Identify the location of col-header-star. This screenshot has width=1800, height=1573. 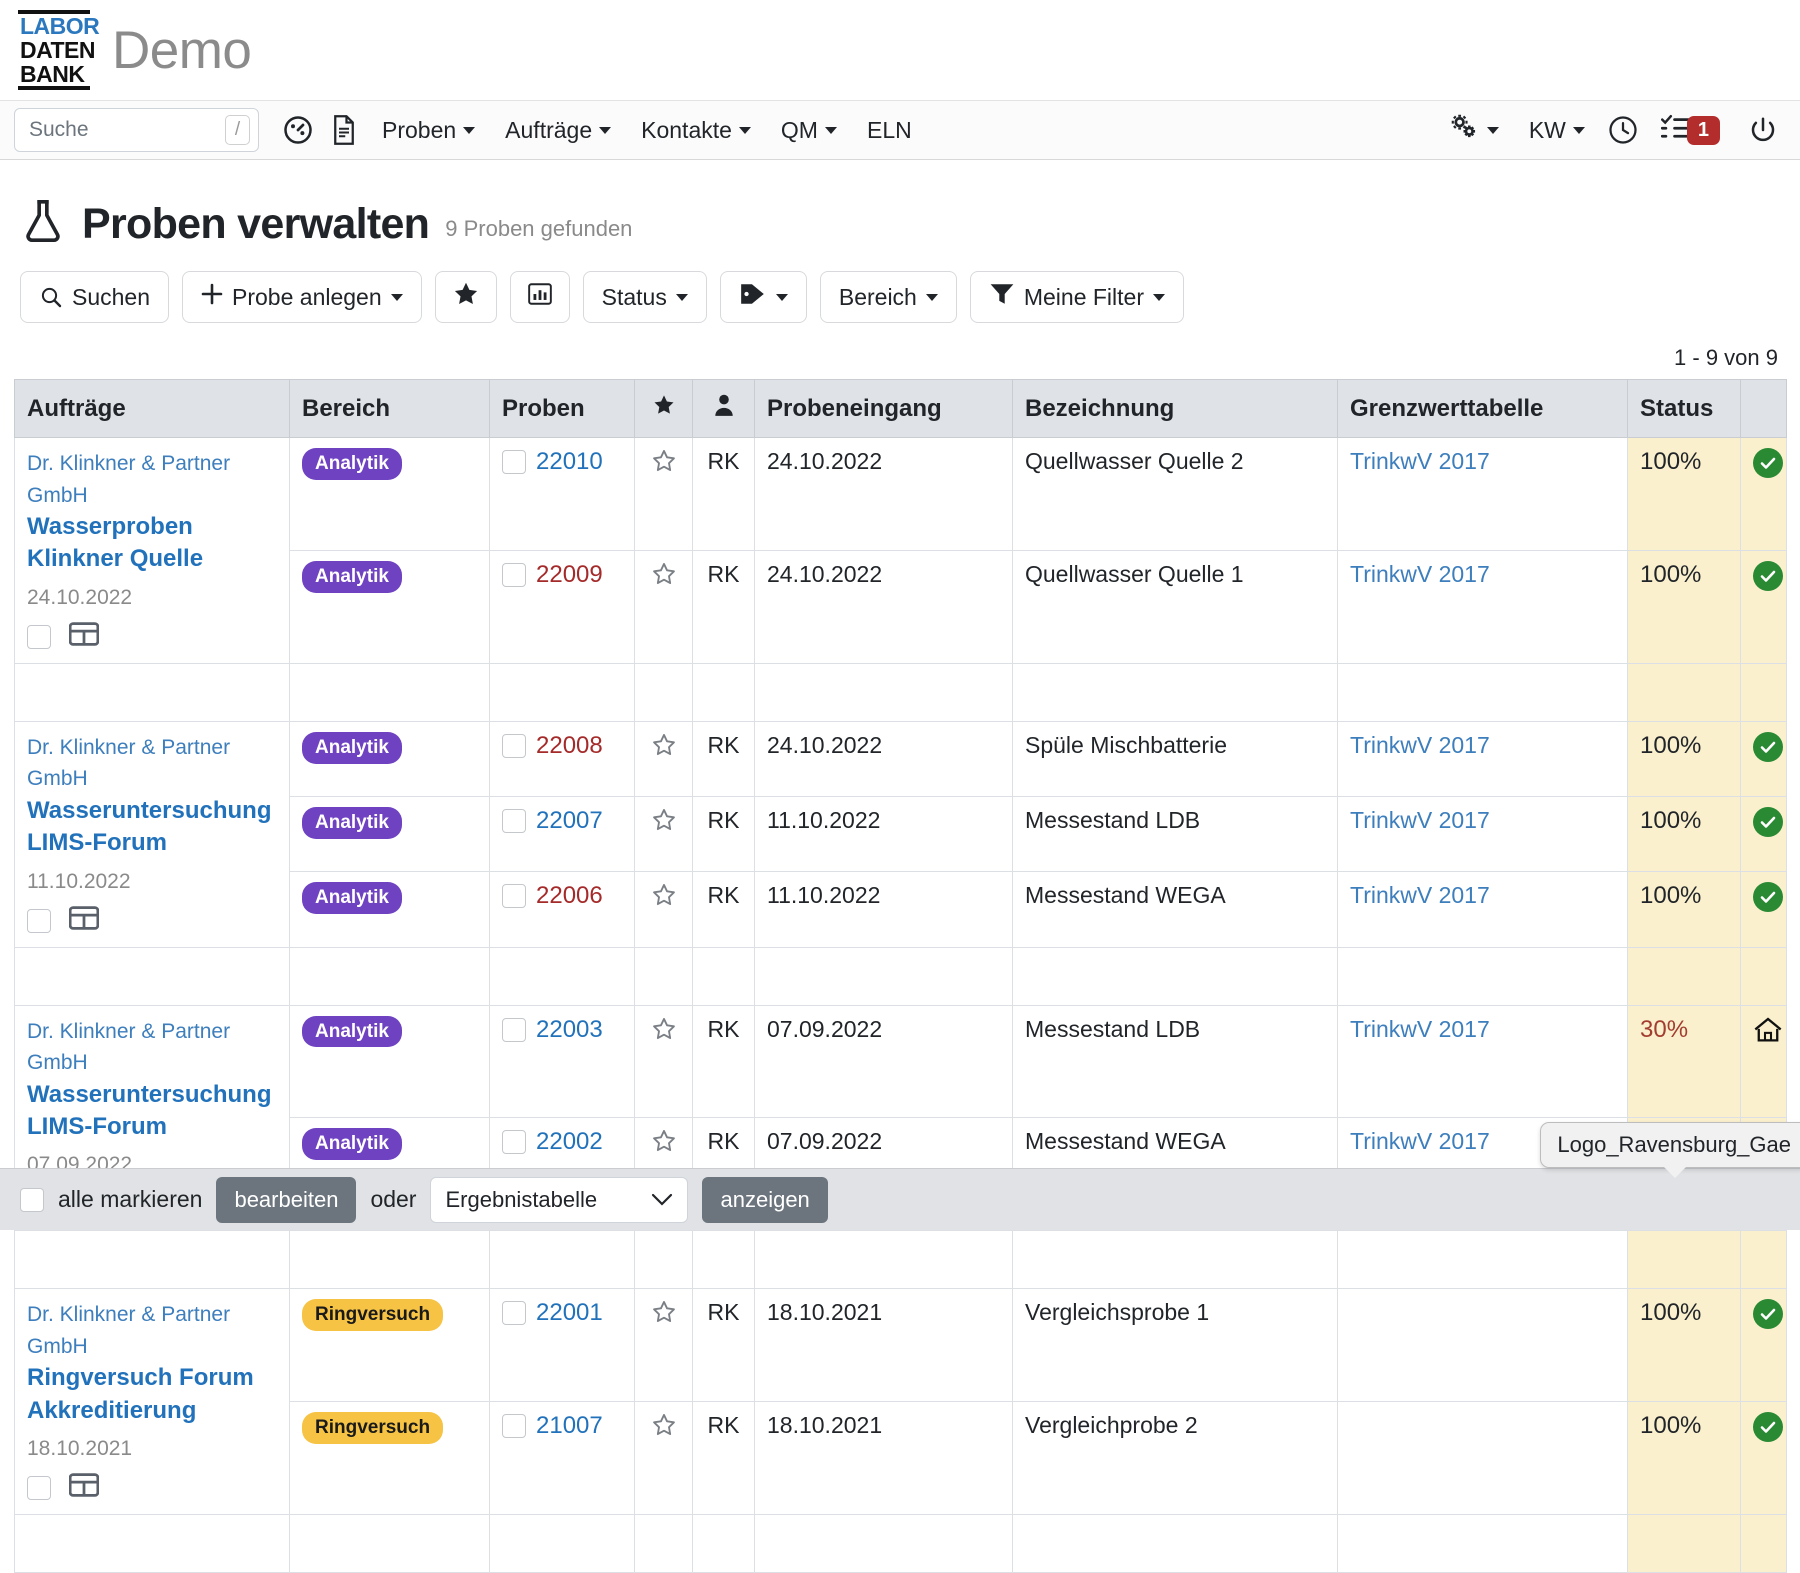
(664, 409).